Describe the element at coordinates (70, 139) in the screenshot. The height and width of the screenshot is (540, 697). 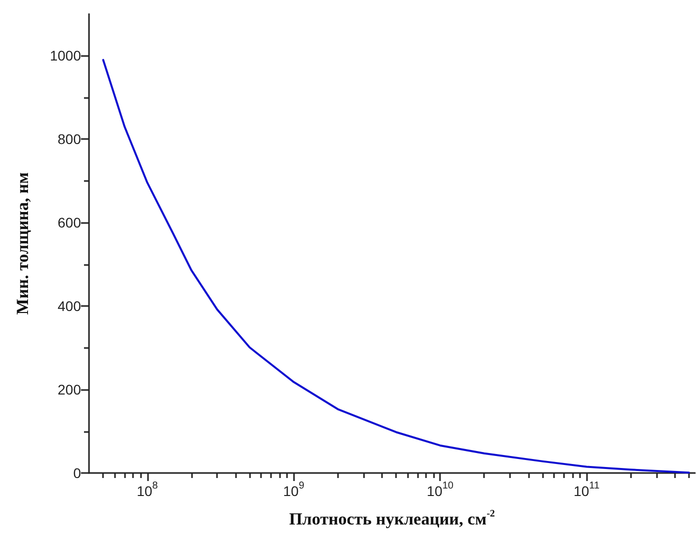
I see `y-tick-label: 800` at that location.